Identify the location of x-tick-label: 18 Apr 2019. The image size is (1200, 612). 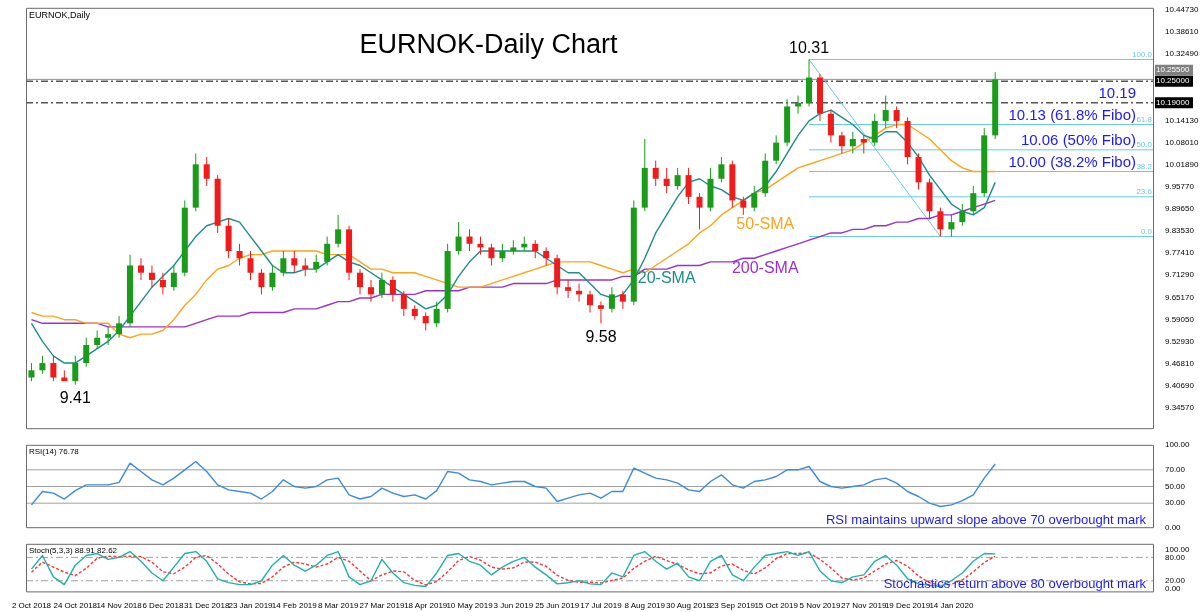
(426, 606).